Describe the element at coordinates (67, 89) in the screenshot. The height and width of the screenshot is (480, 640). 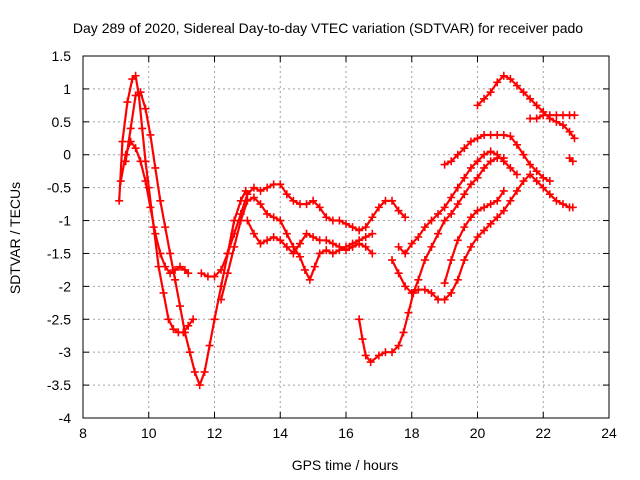
I see `y-tick-label: 1` at that location.